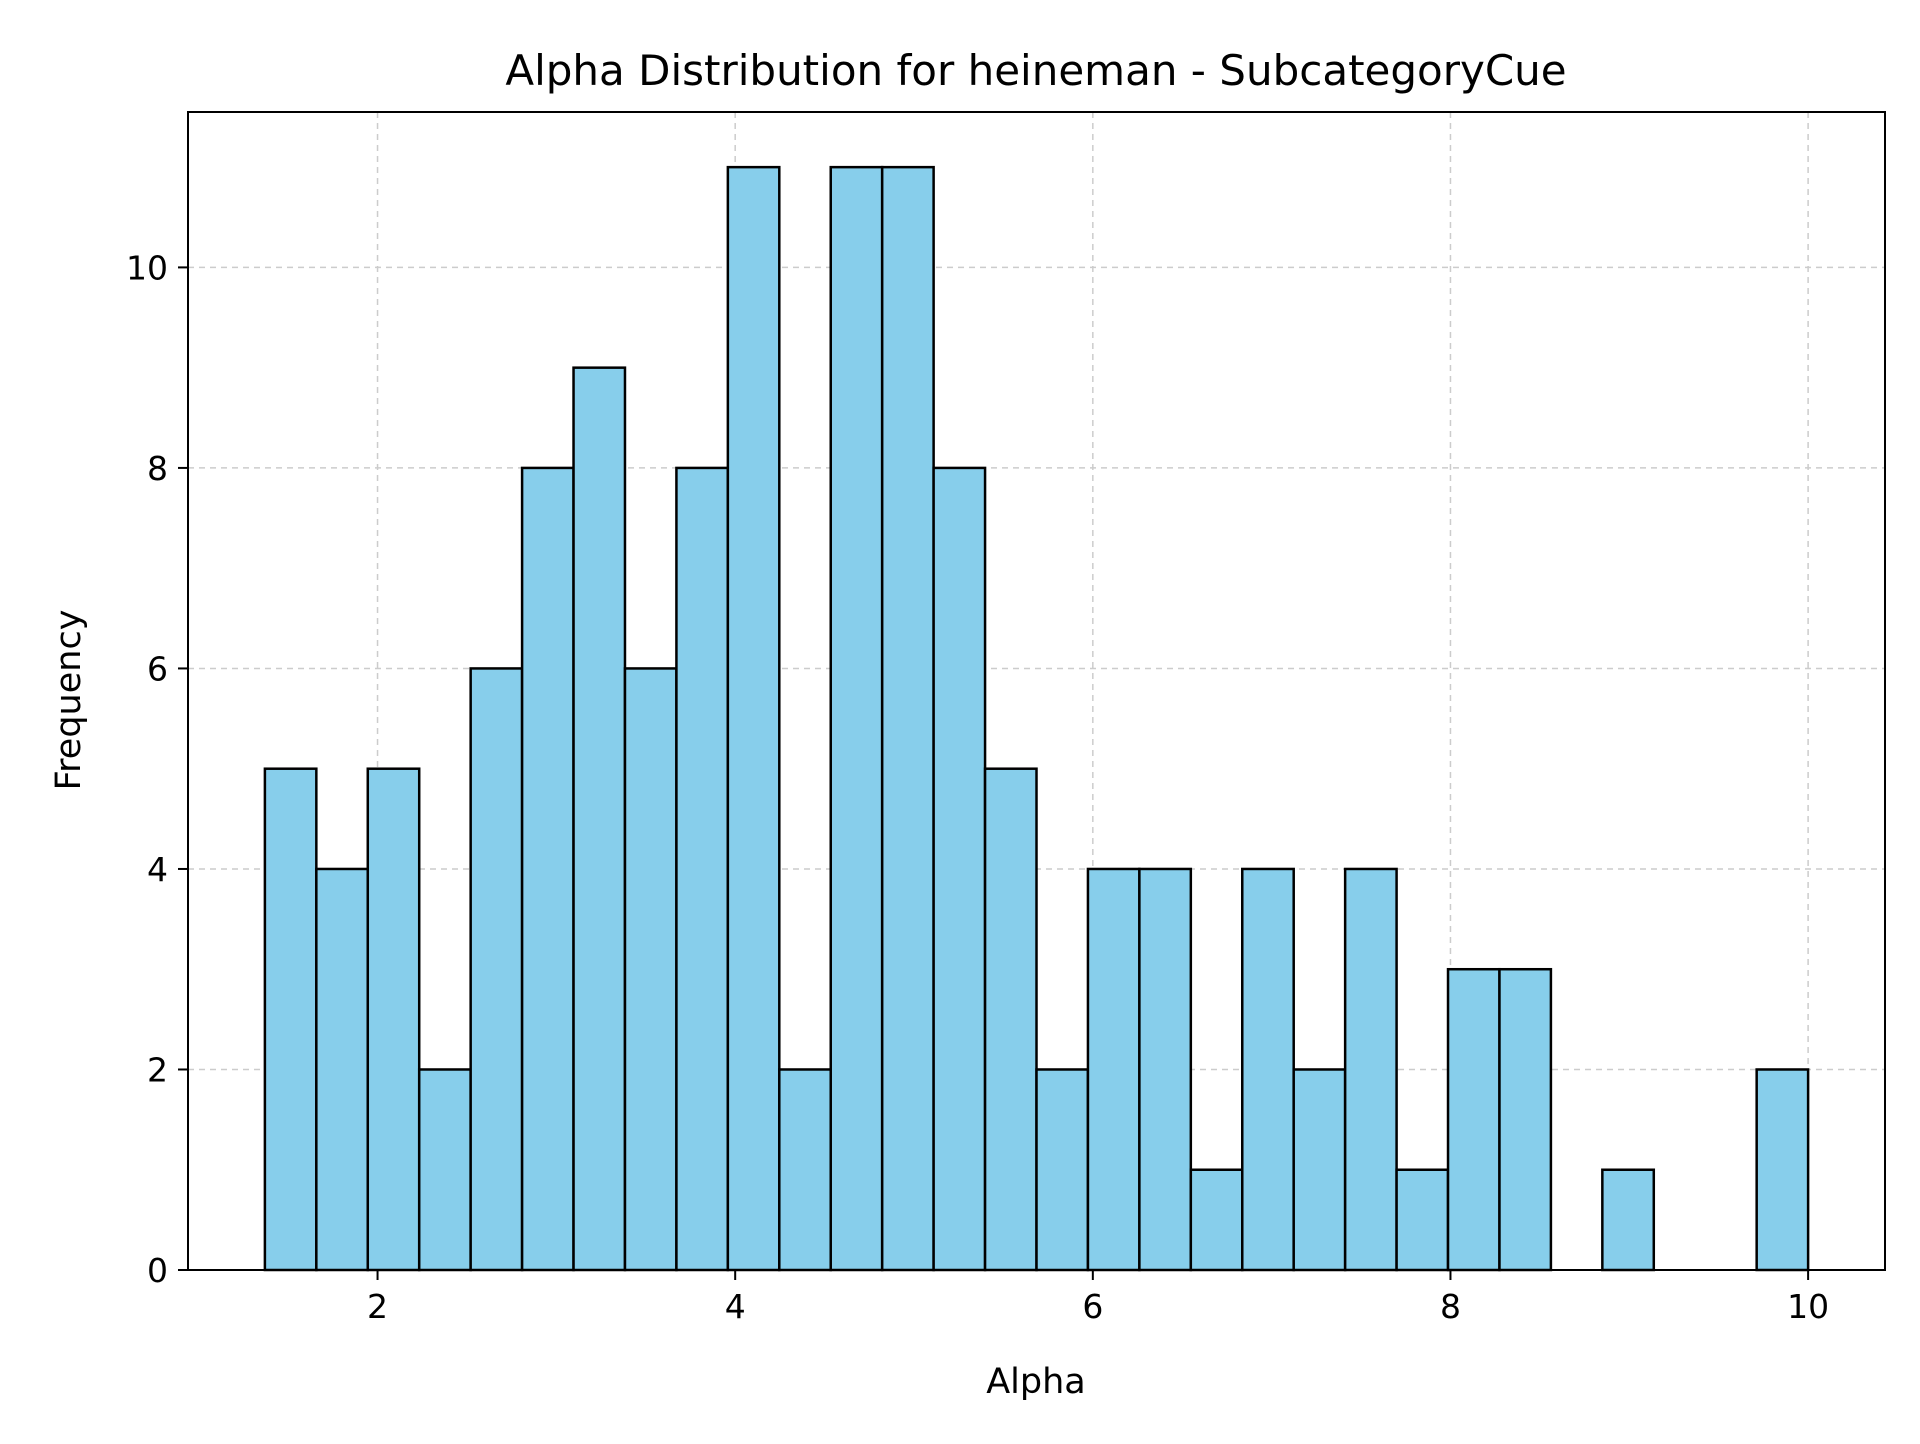 The width and height of the screenshot is (1920, 1444). What do you see at coordinates (157, 668) in the screenshot?
I see `y-tick-label: 6` at bounding box center [157, 668].